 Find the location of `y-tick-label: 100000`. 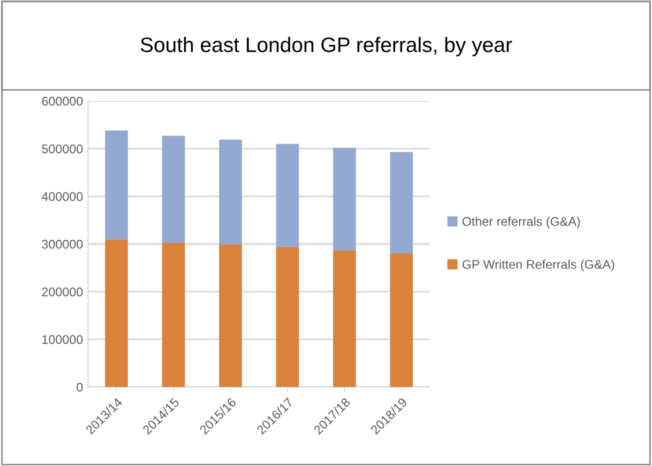

y-tick-label: 100000 is located at coordinates (62, 339).